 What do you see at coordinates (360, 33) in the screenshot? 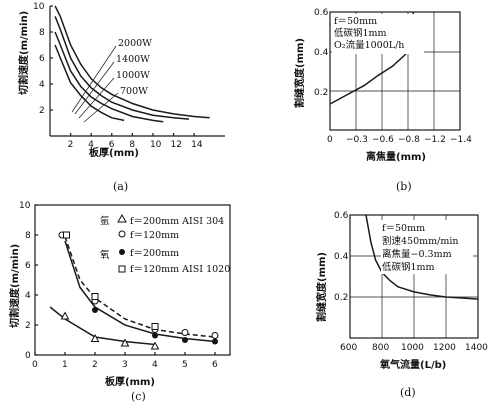
I see `b-annotation-2: 低碳钢1mm` at bounding box center [360, 33].